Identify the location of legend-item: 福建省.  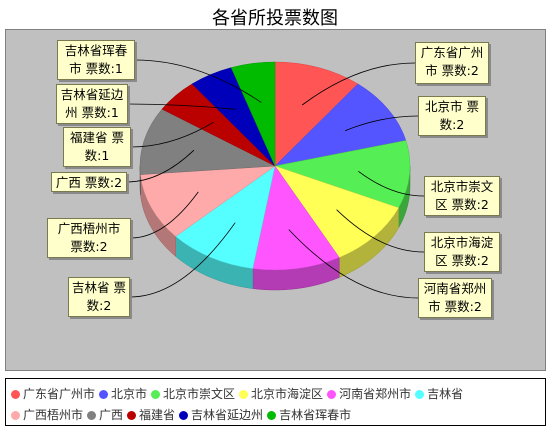
(151, 414).